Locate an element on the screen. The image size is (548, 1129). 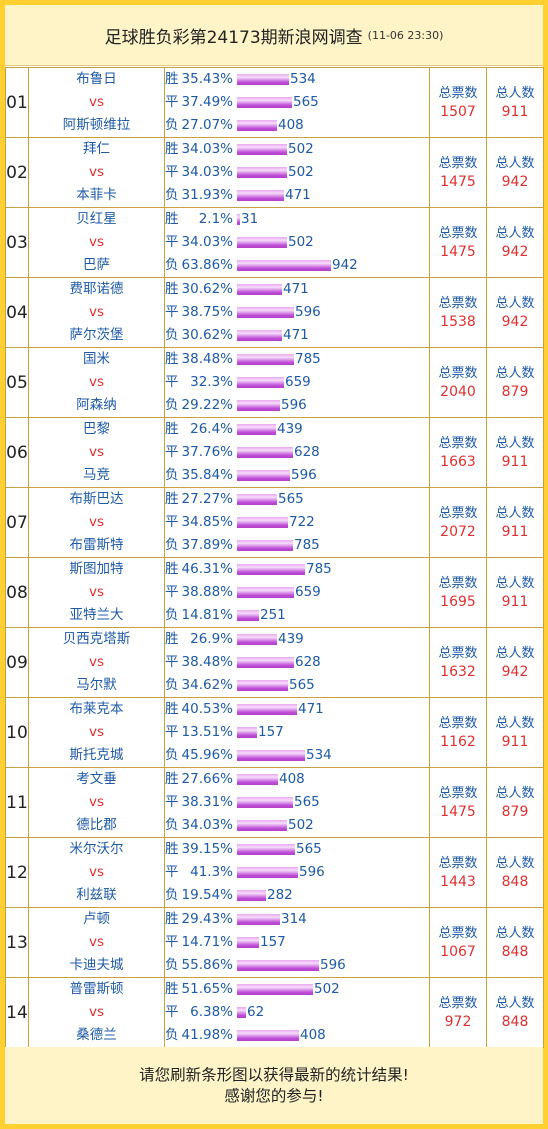
total-votes-value: 1443 is located at coordinates (458, 881).